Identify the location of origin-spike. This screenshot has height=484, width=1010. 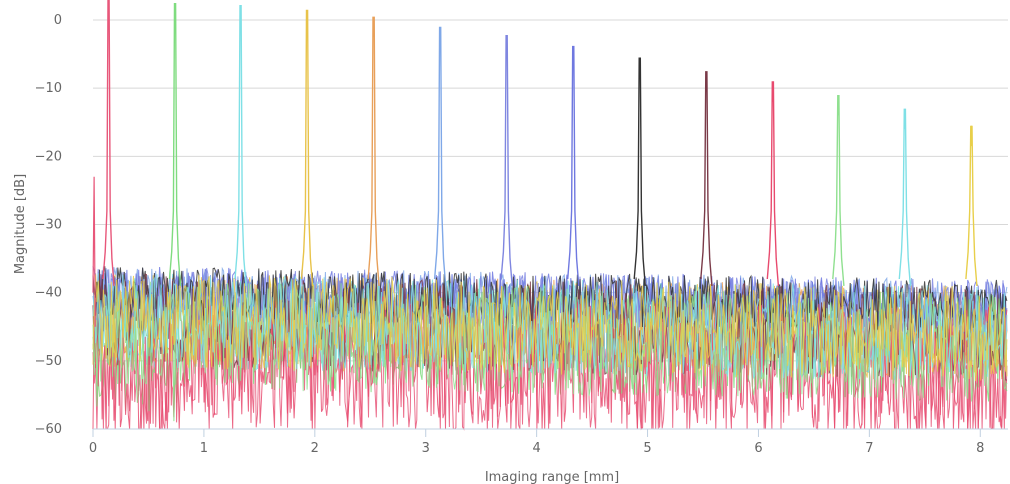
(94, 251).